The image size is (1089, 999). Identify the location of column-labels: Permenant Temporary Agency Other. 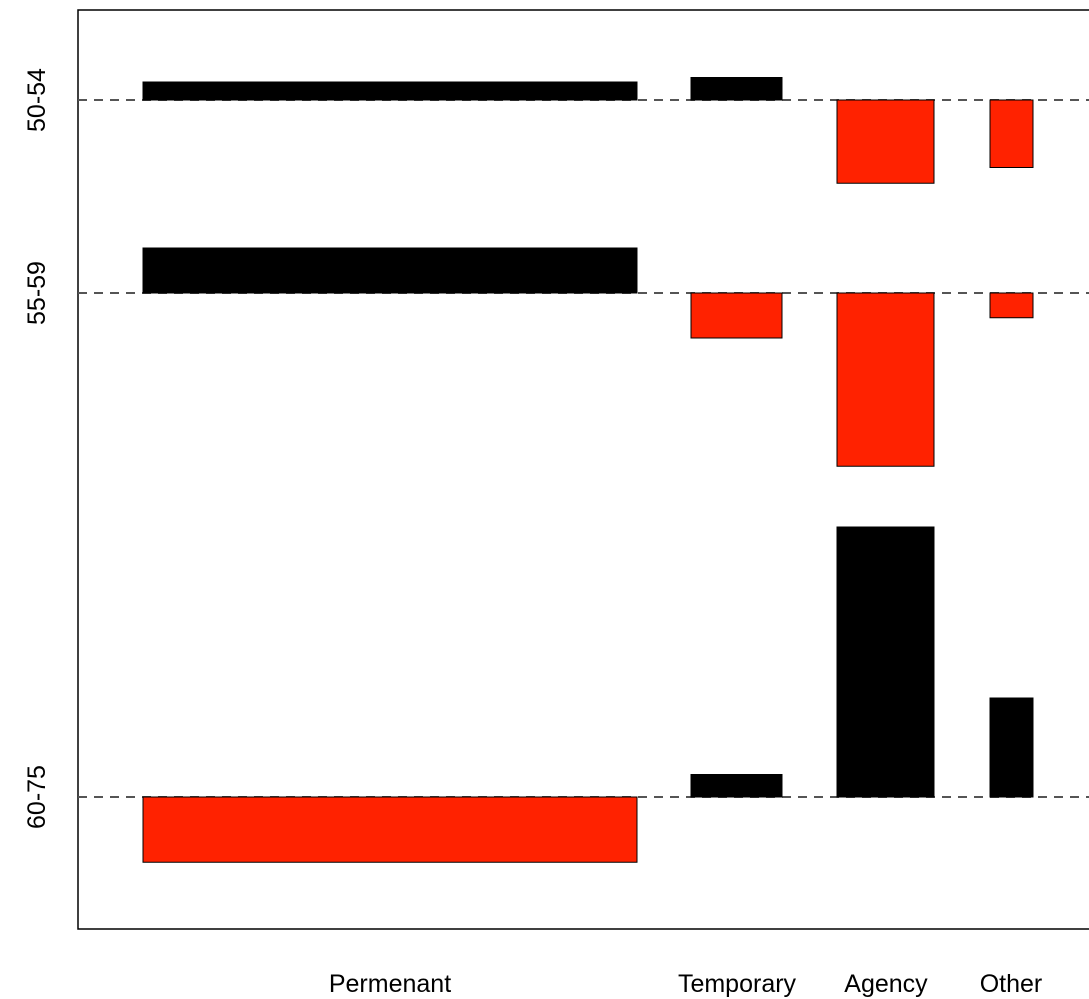
(685, 984).